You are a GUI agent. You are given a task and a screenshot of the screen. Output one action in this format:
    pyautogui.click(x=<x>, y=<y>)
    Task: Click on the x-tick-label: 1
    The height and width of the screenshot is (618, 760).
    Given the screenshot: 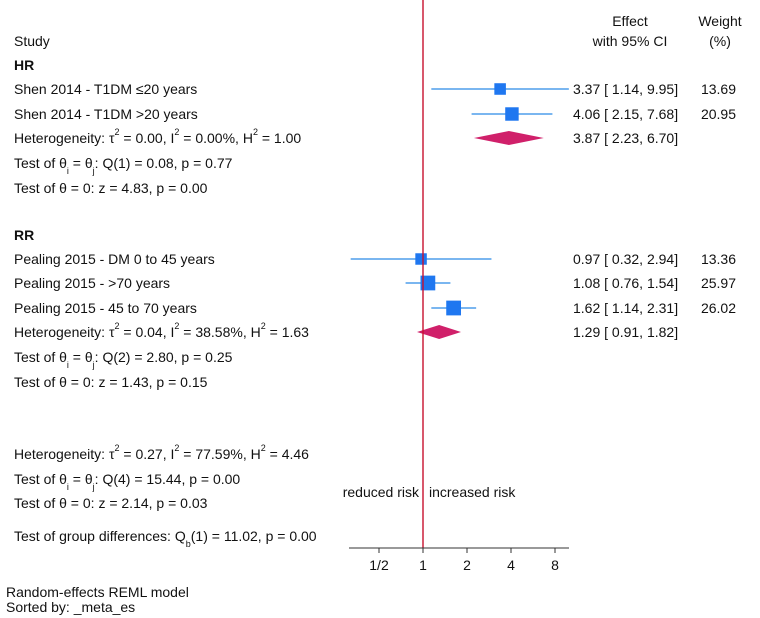 What is the action you would take?
    pyautogui.click(x=423, y=565)
    